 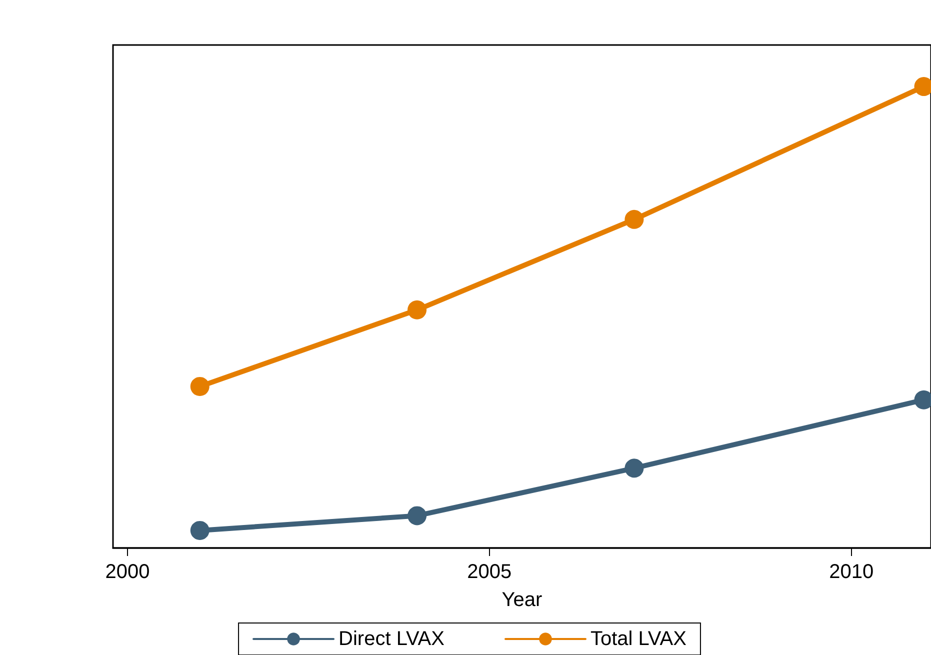 What do you see at coordinates (391, 639) in the screenshot?
I see `legend-label: Direct LVAX` at bounding box center [391, 639].